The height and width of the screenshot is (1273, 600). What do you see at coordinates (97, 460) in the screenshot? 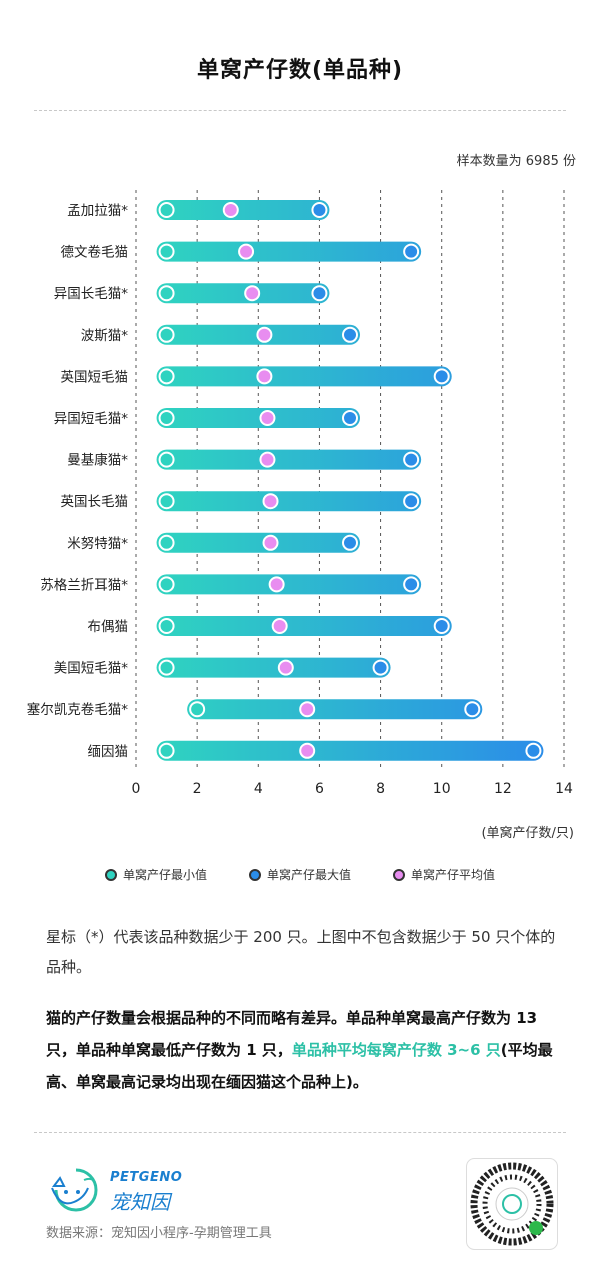
I see `category-label: 曼基康猫*` at bounding box center [97, 460].